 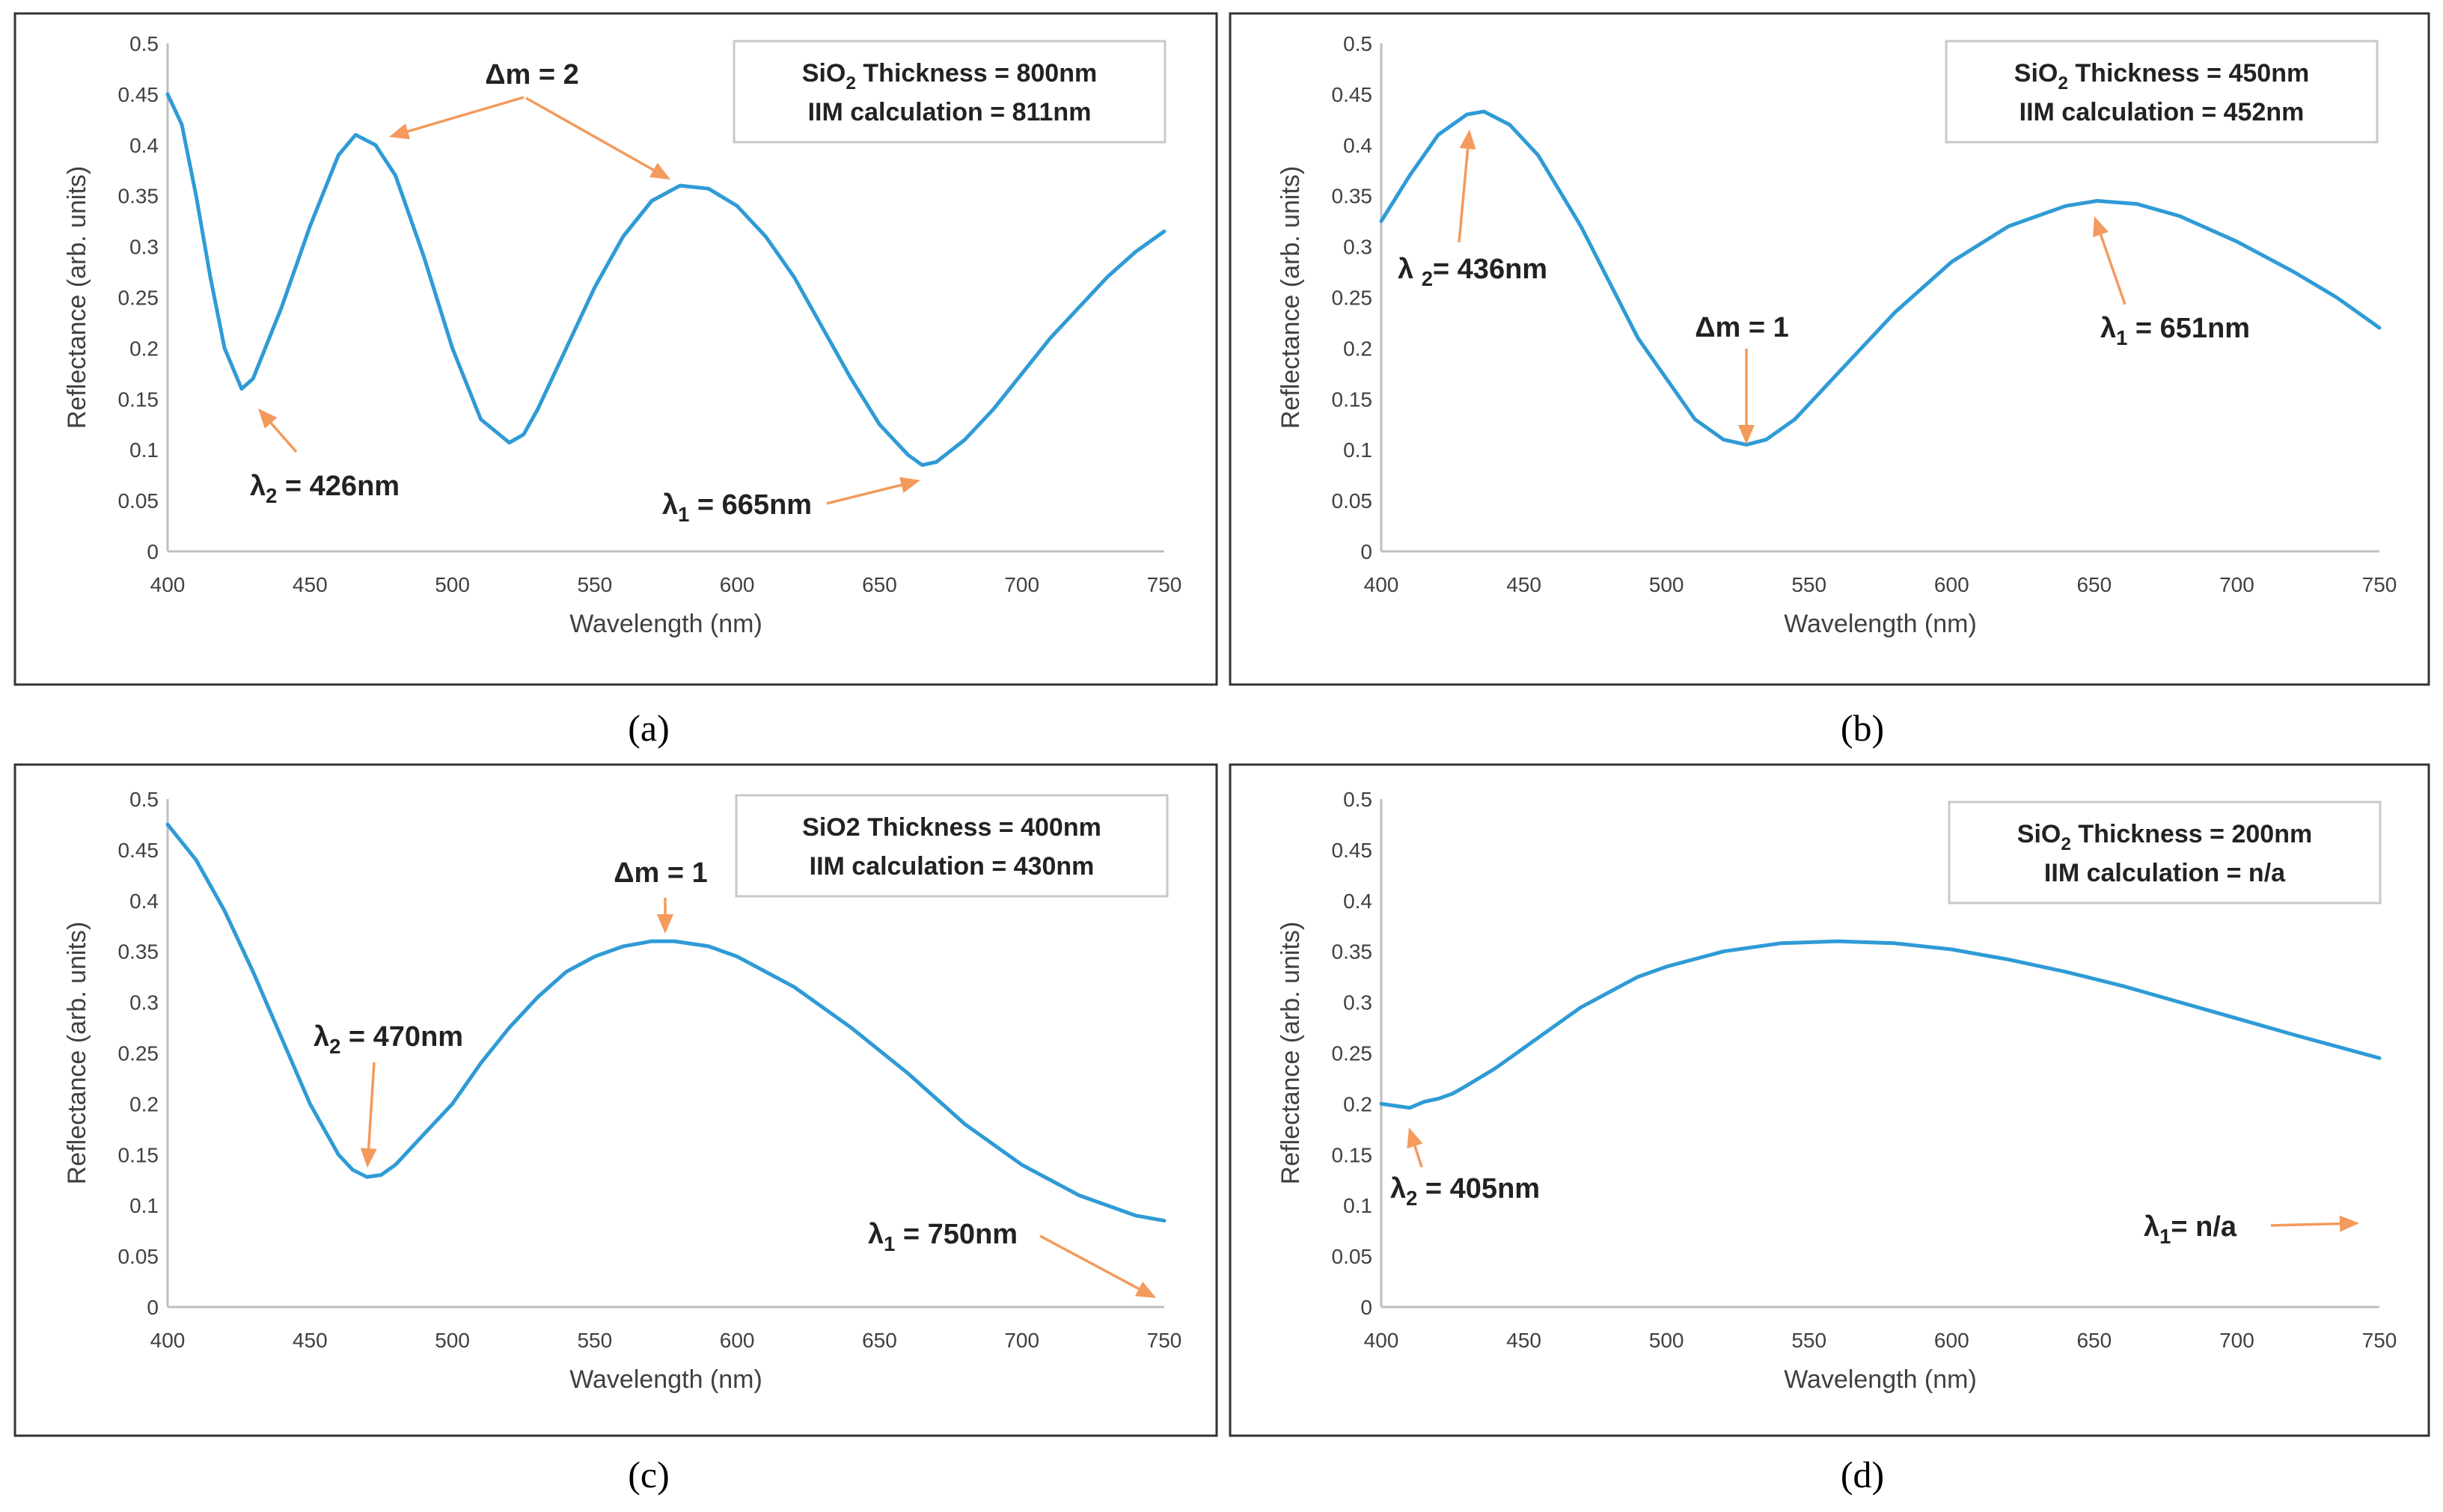 What do you see at coordinates (952, 867) in the screenshot?
I see `iim-calculation-label: IIM calculation = 430nm` at bounding box center [952, 867].